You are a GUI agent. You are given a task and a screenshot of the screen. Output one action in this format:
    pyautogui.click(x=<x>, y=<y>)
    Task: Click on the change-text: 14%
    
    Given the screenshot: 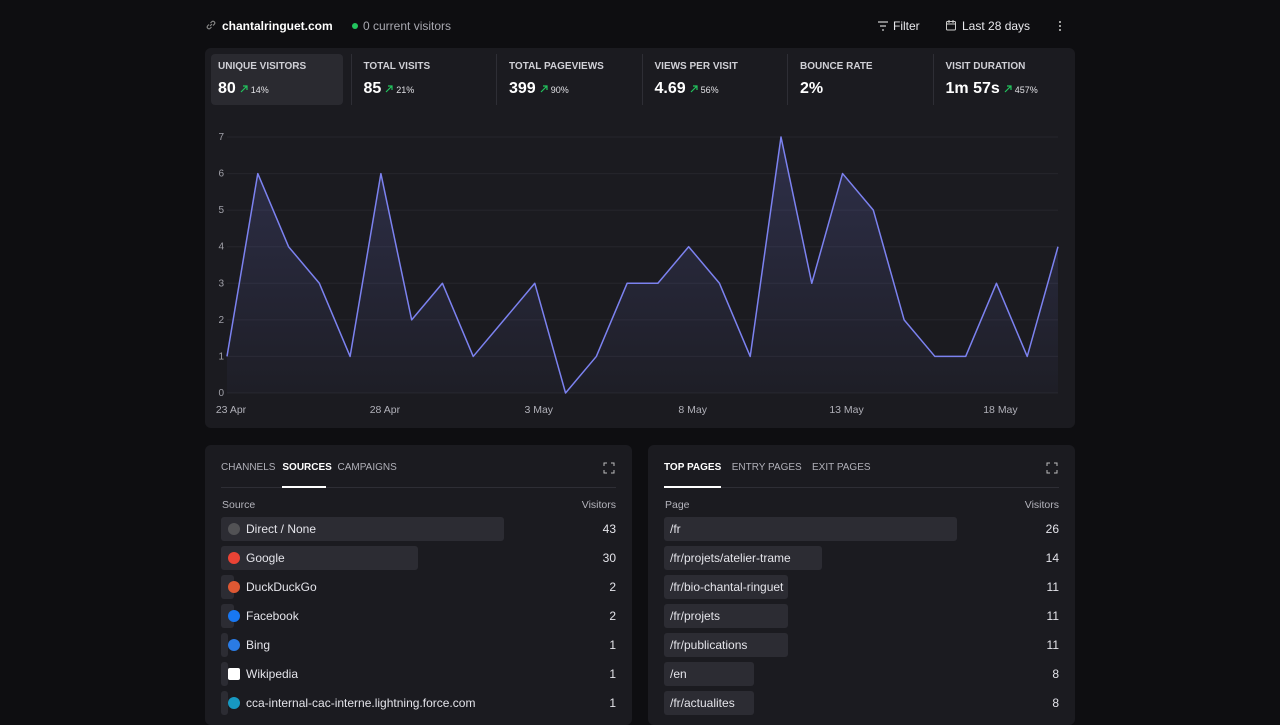 What is the action you would take?
    pyautogui.click(x=259, y=90)
    